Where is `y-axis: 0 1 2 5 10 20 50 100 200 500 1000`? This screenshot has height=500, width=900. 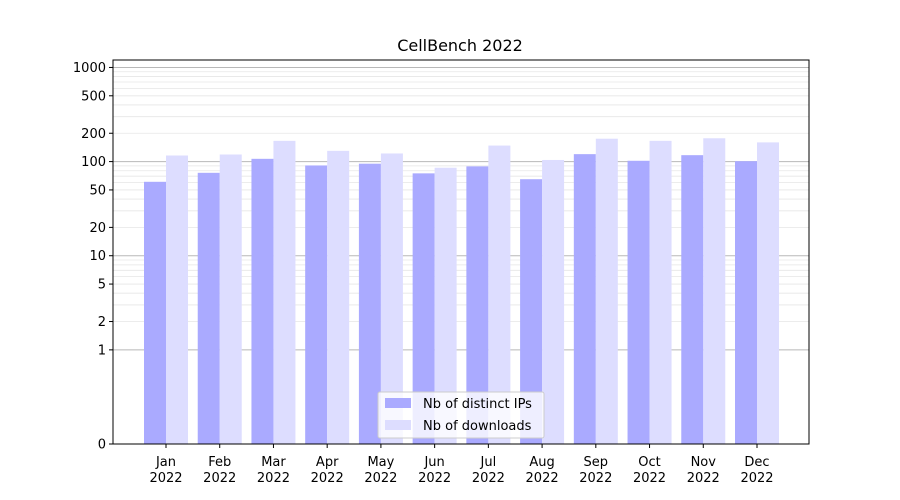 y-axis: 0 1 2 5 10 20 50 100 200 500 1000 is located at coordinates (93, 257).